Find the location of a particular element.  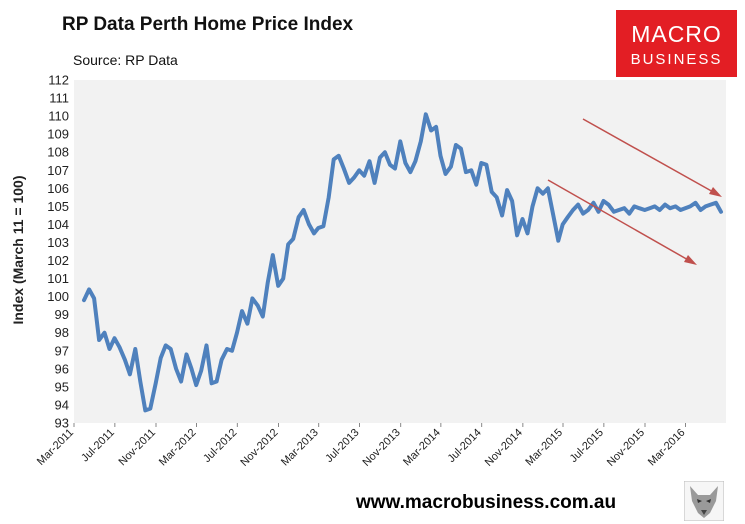

y-tick-label: 109 is located at coordinates (58, 134).